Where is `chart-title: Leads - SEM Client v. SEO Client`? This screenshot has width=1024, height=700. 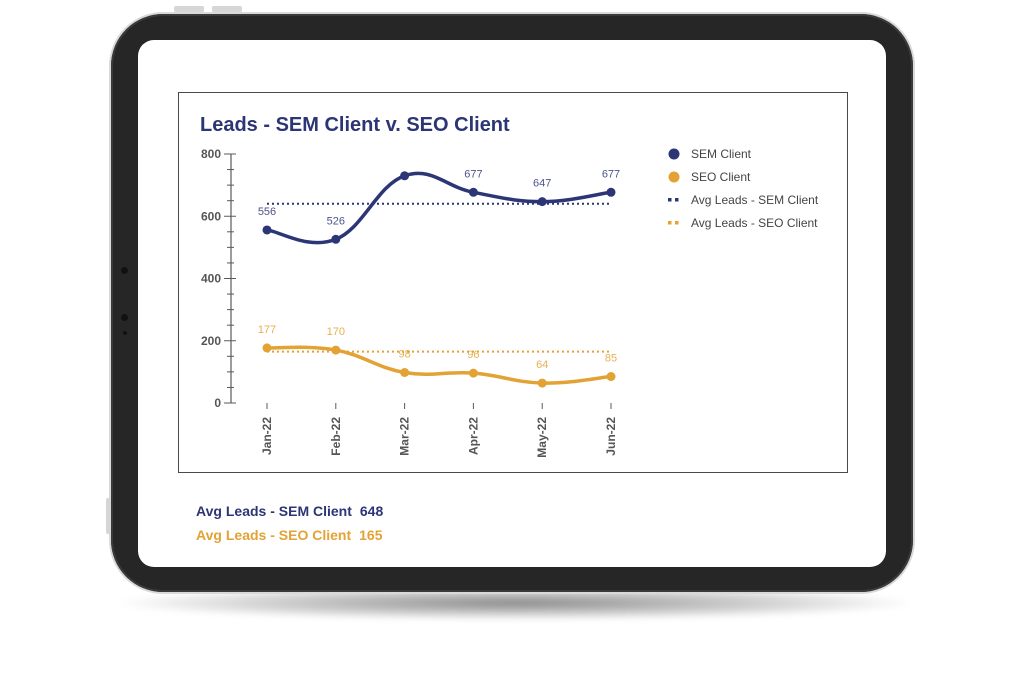
chart-title: Leads - SEM Client v. SEO Client is located at coordinates (355, 125).